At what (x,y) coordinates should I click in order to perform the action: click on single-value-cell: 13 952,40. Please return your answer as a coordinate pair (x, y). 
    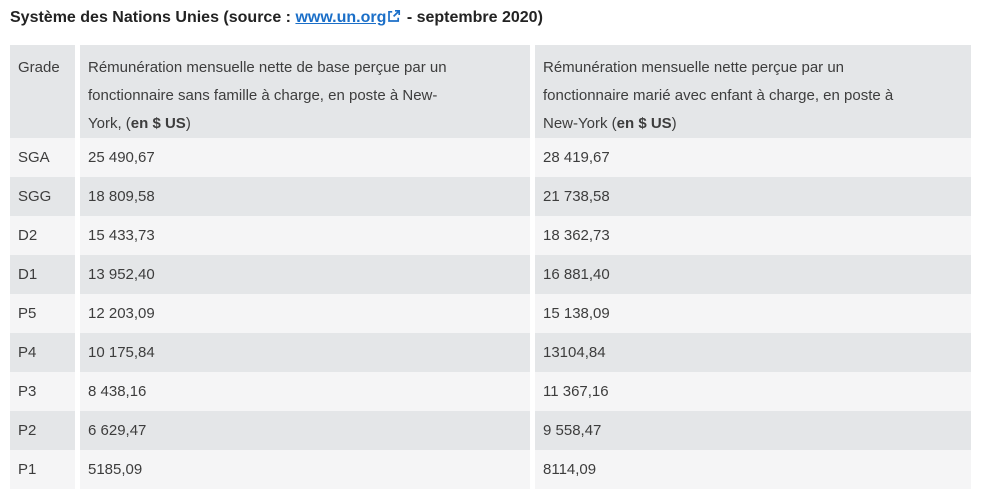
    Looking at the image, I should click on (302, 274).